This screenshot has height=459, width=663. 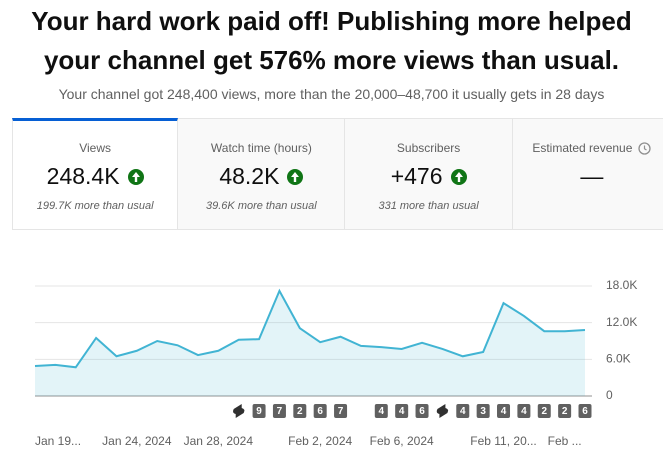 What do you see at coordinates (621, 285) in the screenshot?
I see `y-tick-label: 18.0K` at bounding box center [621, 285].